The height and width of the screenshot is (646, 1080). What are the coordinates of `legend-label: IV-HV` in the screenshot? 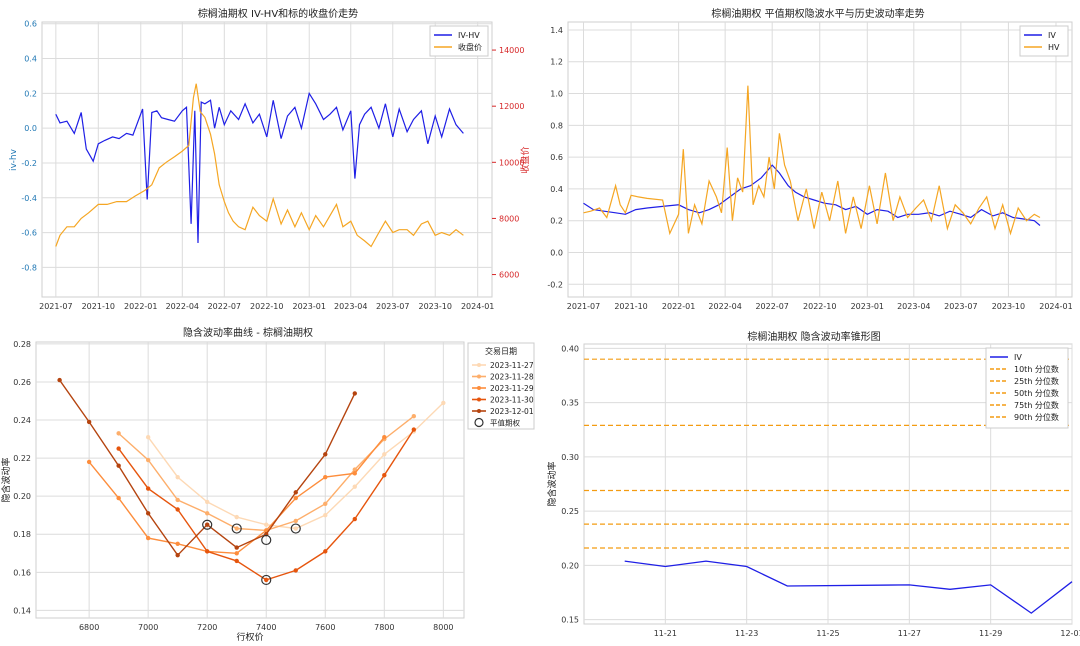 It's located at (469, 35).